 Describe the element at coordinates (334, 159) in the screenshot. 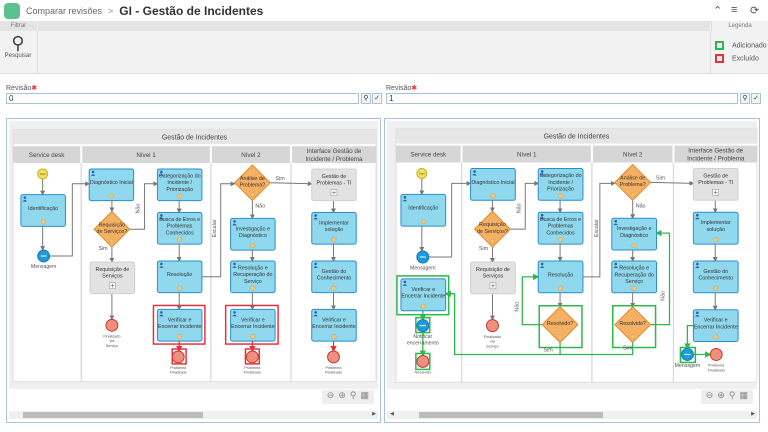

I see `lane-title: Incidente / Problema` at that location.